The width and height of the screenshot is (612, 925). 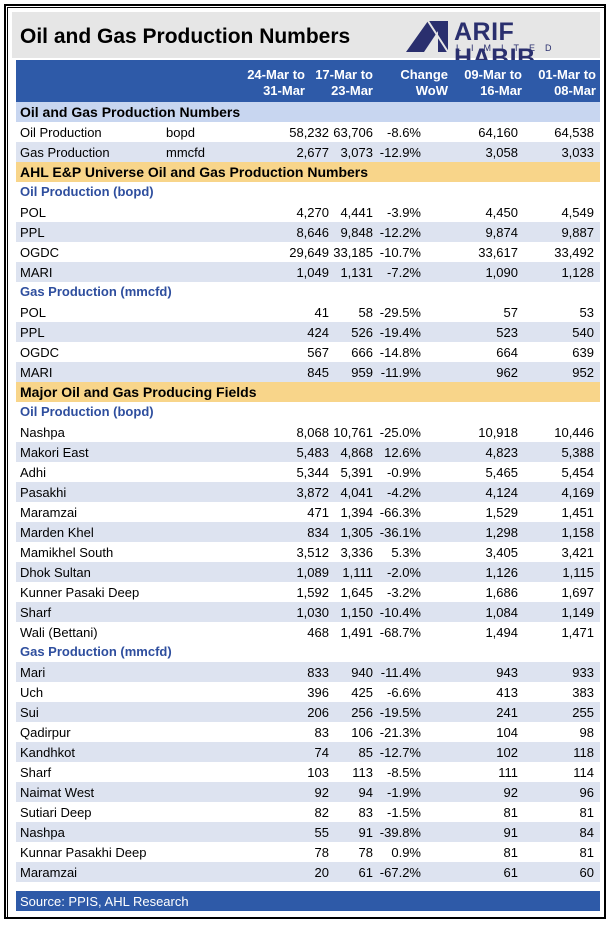 What do you see at coordinates (586, 732) in the screenshot?
I see `value-01mar-08mar: 98` at bounding box center [586, 732].